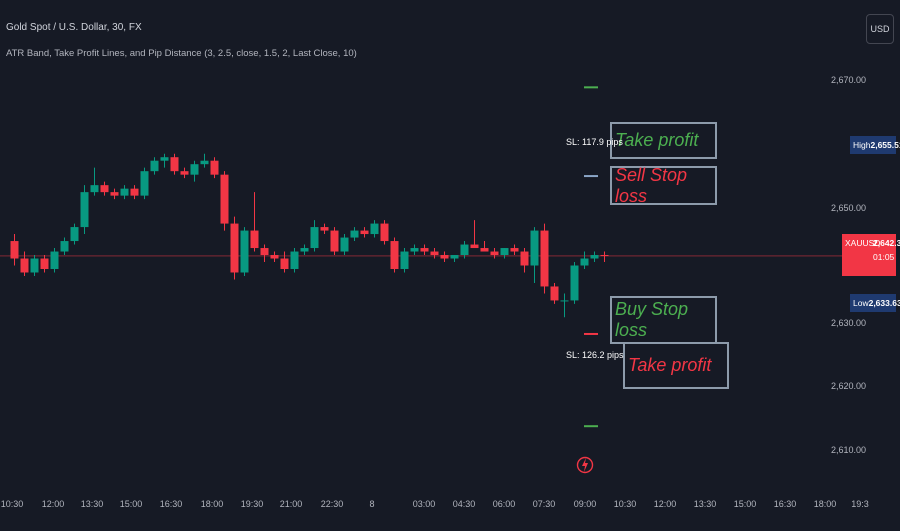  What do you see at coordinates (372, 504) in the screenshot?
I see `time-axis-label: 8` at bounding box center [372, 504].